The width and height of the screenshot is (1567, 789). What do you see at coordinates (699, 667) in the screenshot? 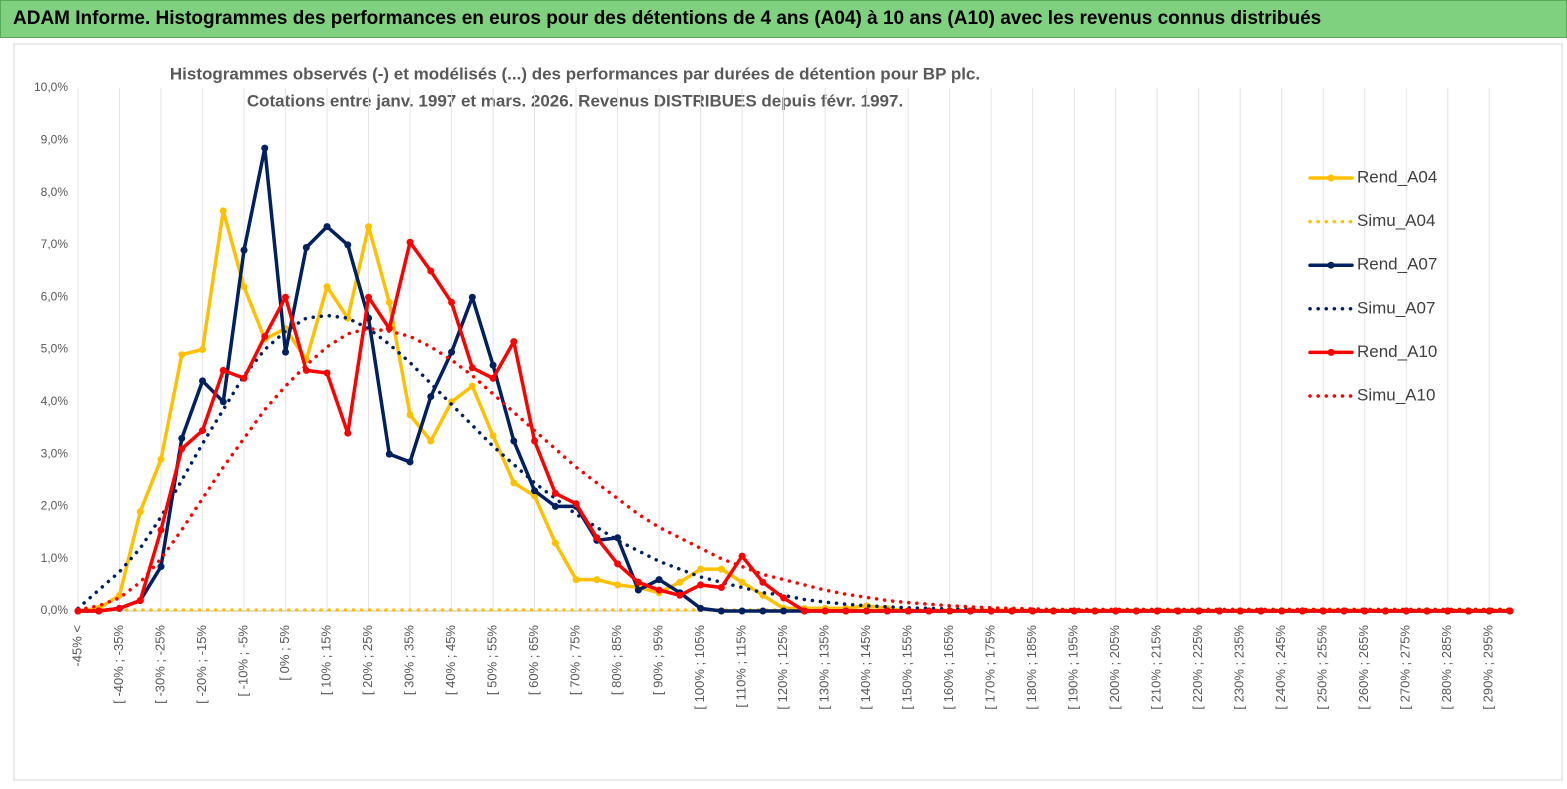
I see `x-tick-label: [ 100% ; 105%` at bounding box center [699, 667].